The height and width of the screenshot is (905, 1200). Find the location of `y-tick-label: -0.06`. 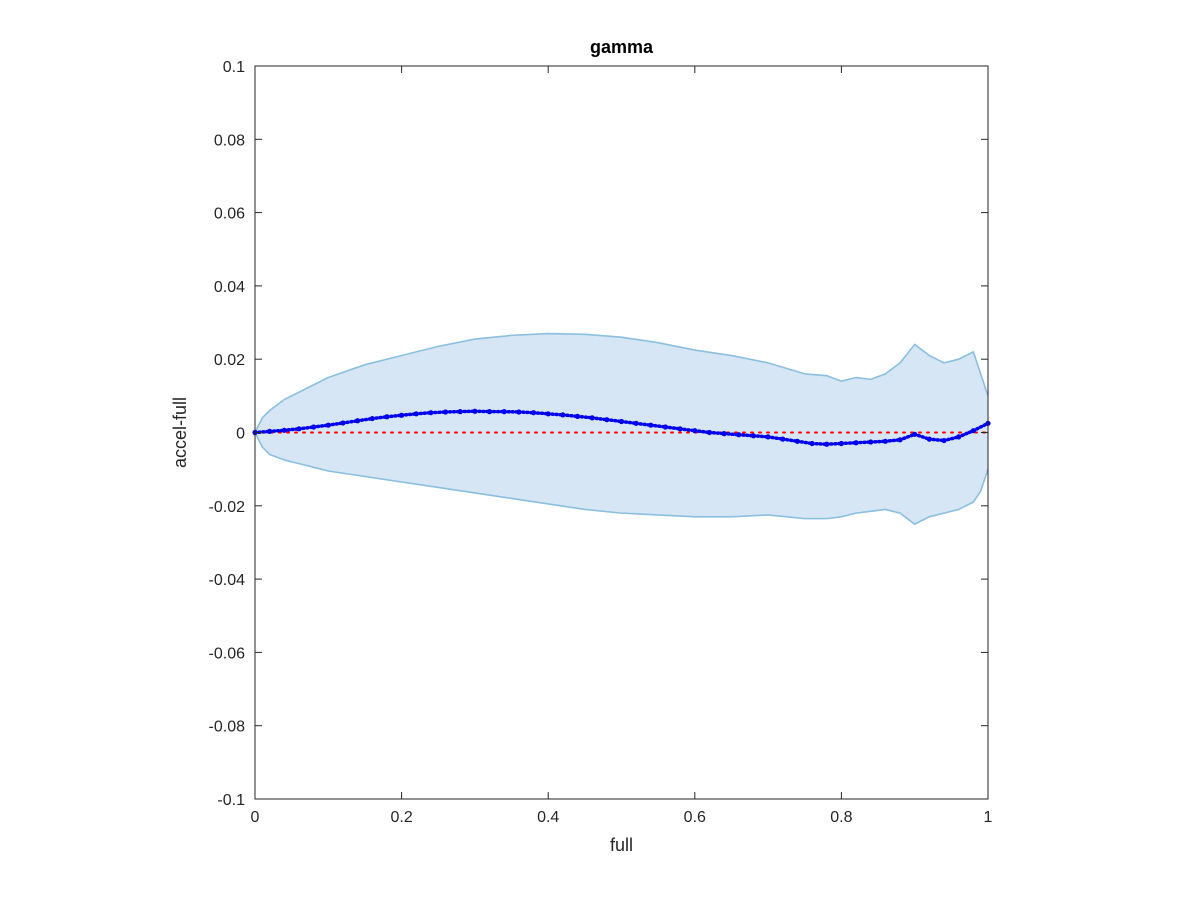

y-tick-label: -0.06 is located at coordinates (227, 653).